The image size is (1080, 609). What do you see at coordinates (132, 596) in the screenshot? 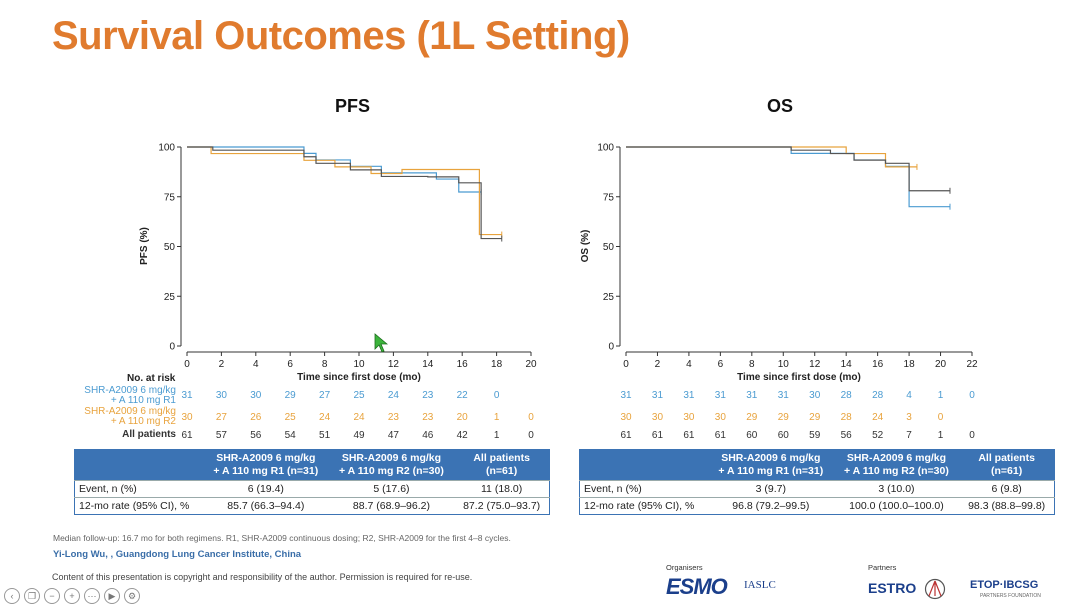
I see `settings-icon: ⚙` at bounding box center [132, 596].